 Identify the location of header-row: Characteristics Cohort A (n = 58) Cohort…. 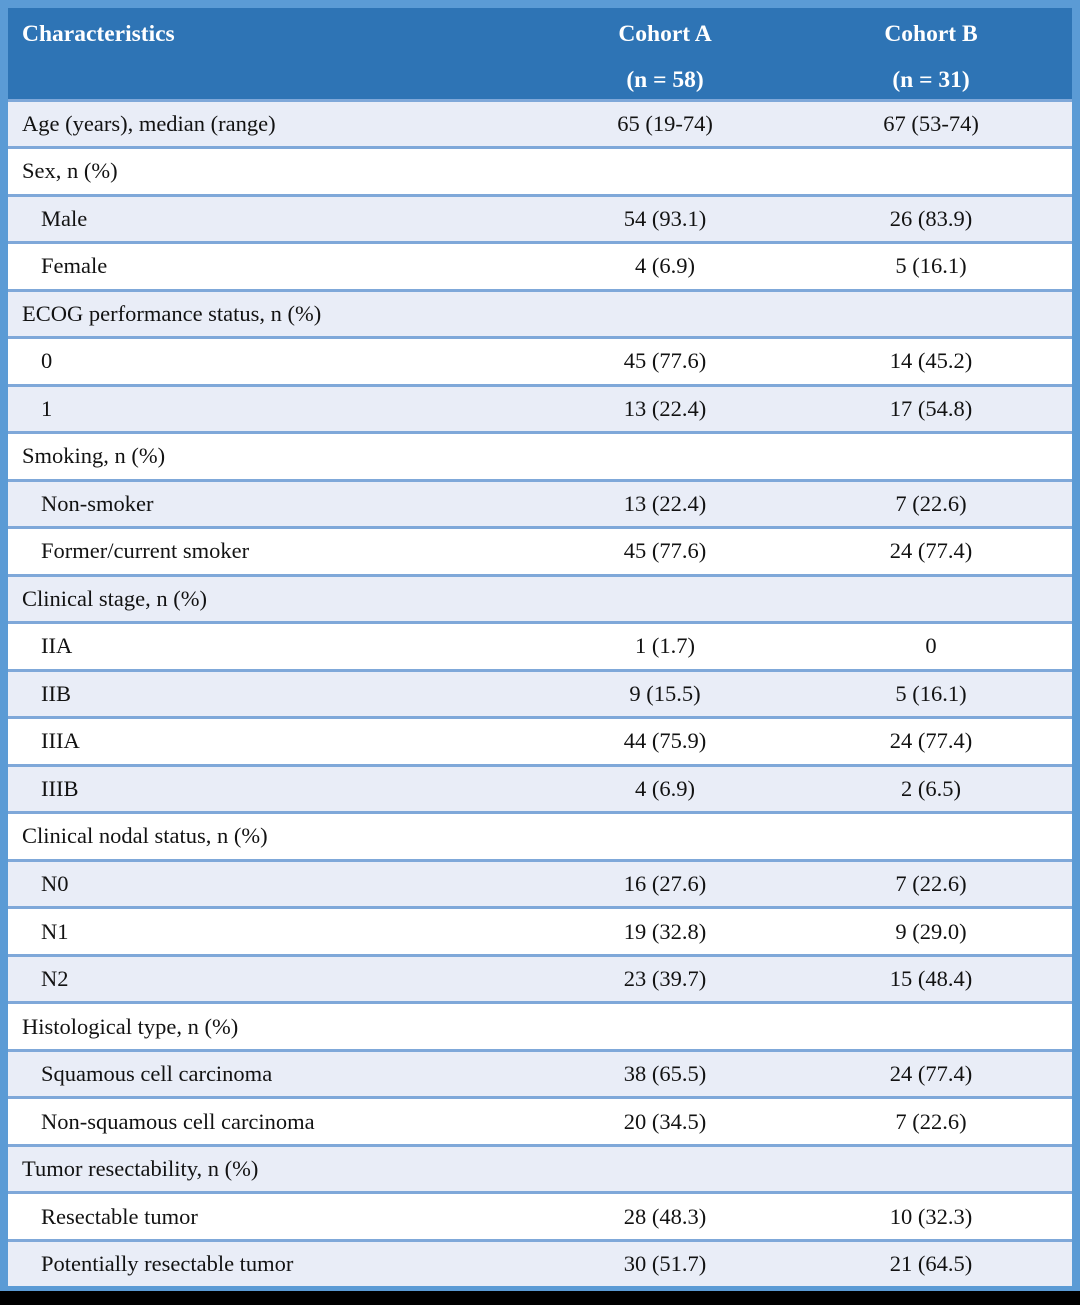
(540, 54).